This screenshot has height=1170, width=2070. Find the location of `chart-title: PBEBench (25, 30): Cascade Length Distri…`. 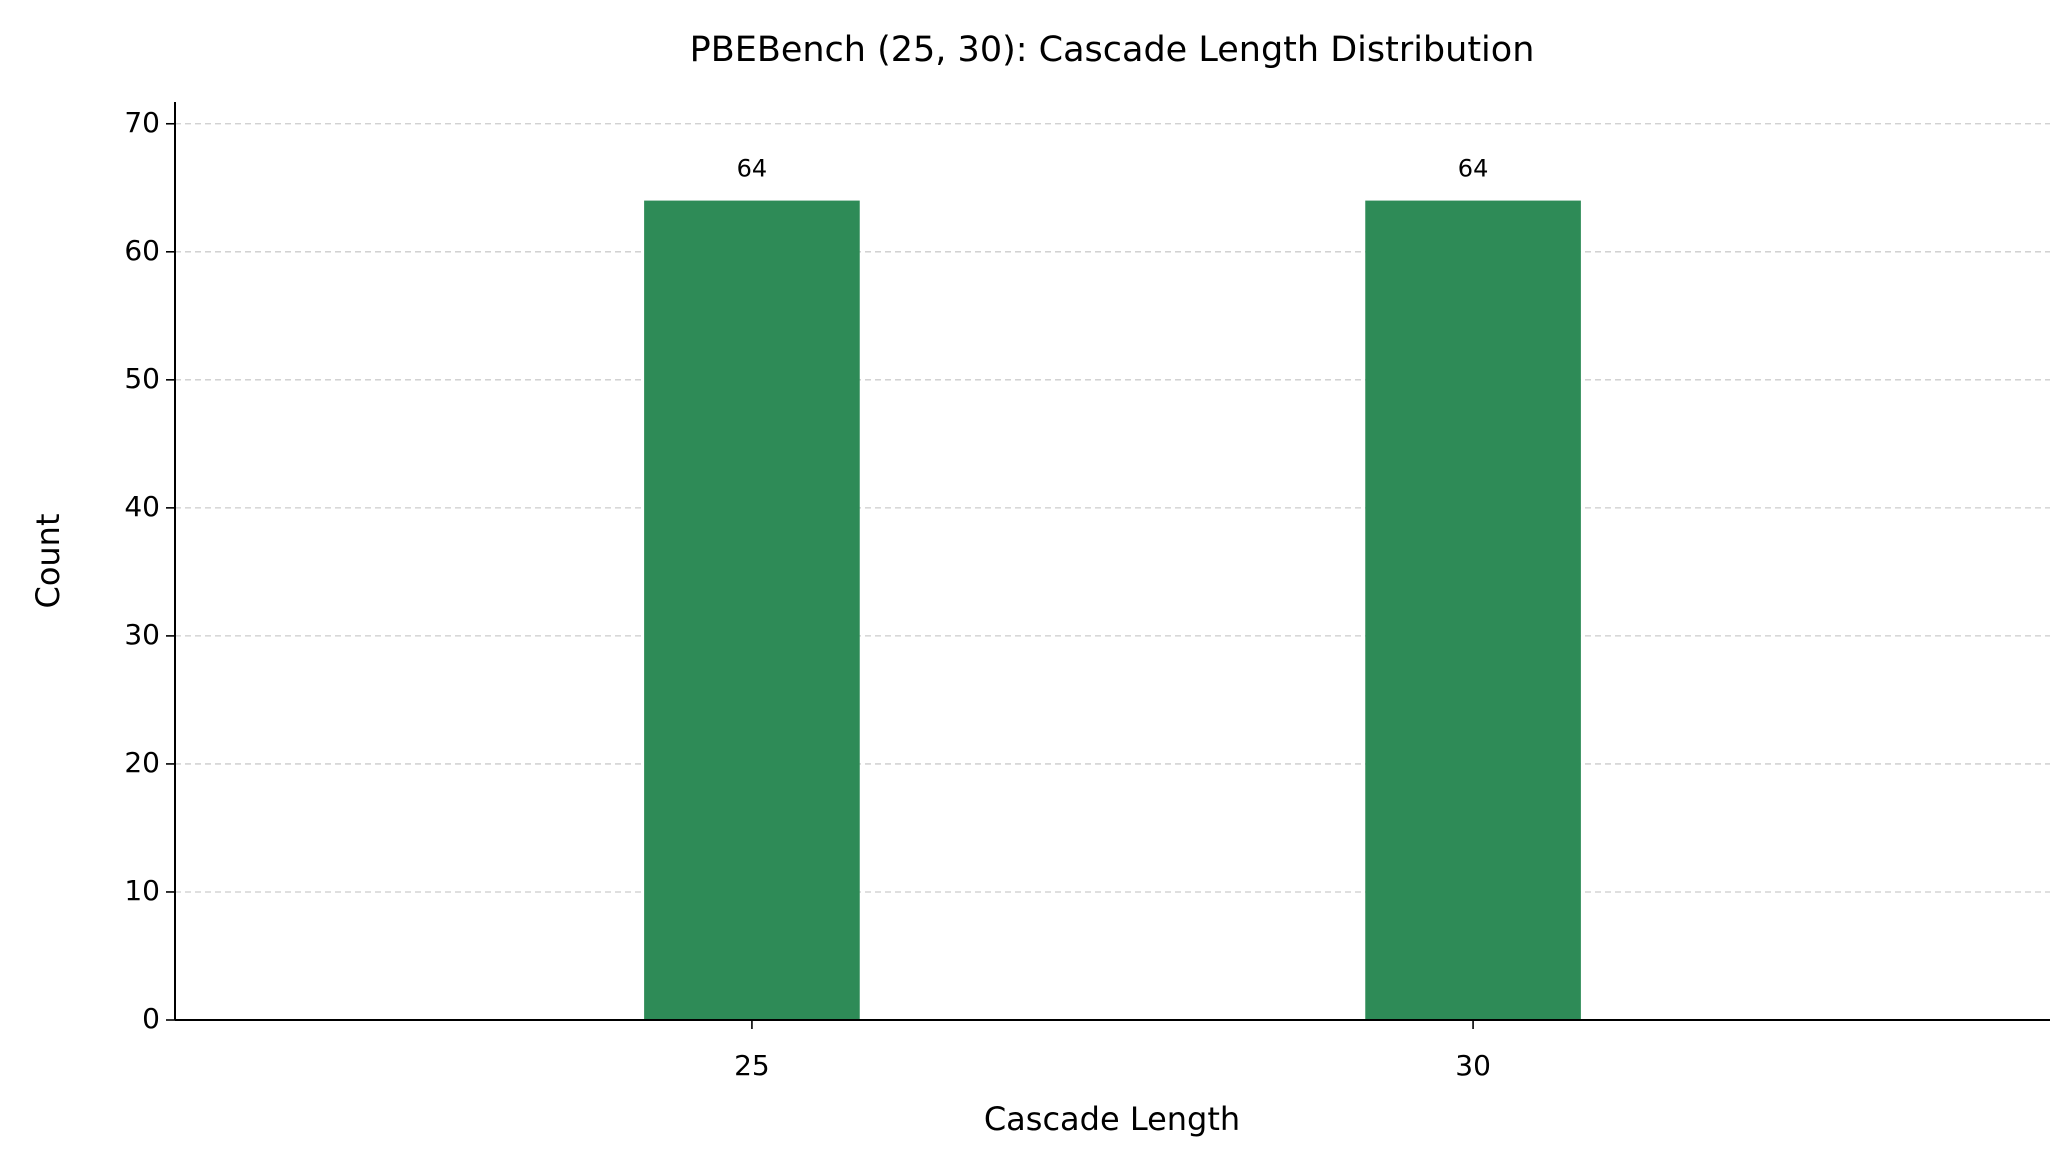

chart-title: PBEBench (25, 30): Cascade Length Distri… is located at coordinates (1112, 50).